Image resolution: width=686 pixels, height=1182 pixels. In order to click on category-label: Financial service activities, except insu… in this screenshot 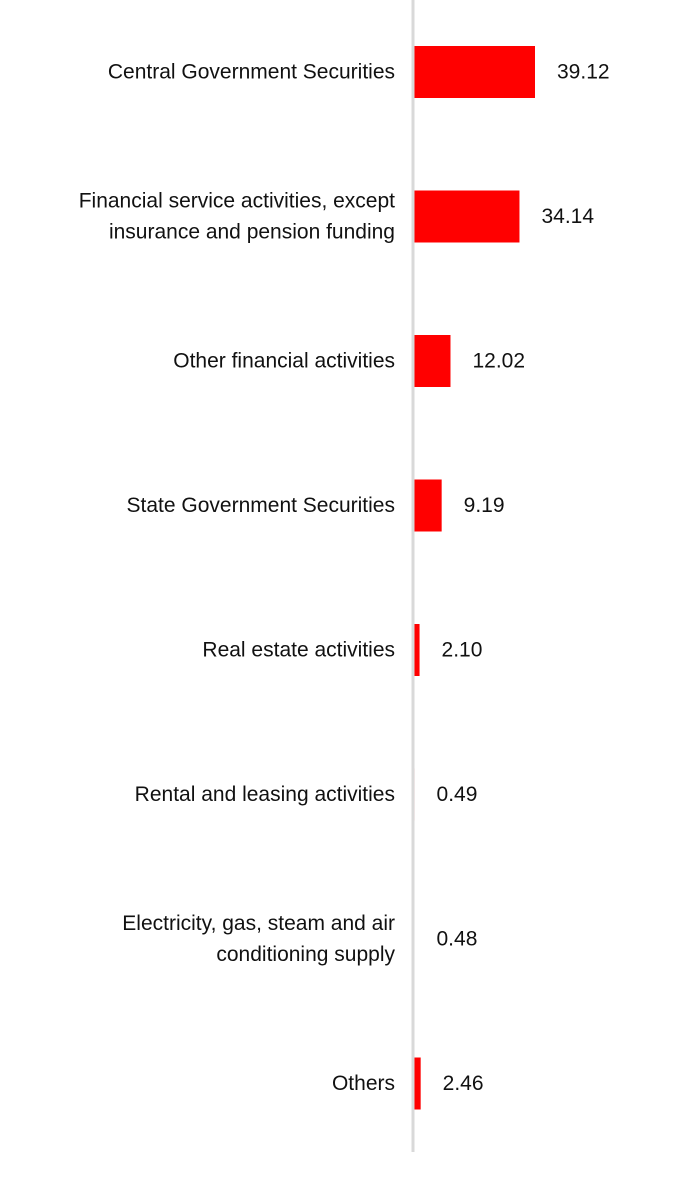, I will do `click(237, 217)`.